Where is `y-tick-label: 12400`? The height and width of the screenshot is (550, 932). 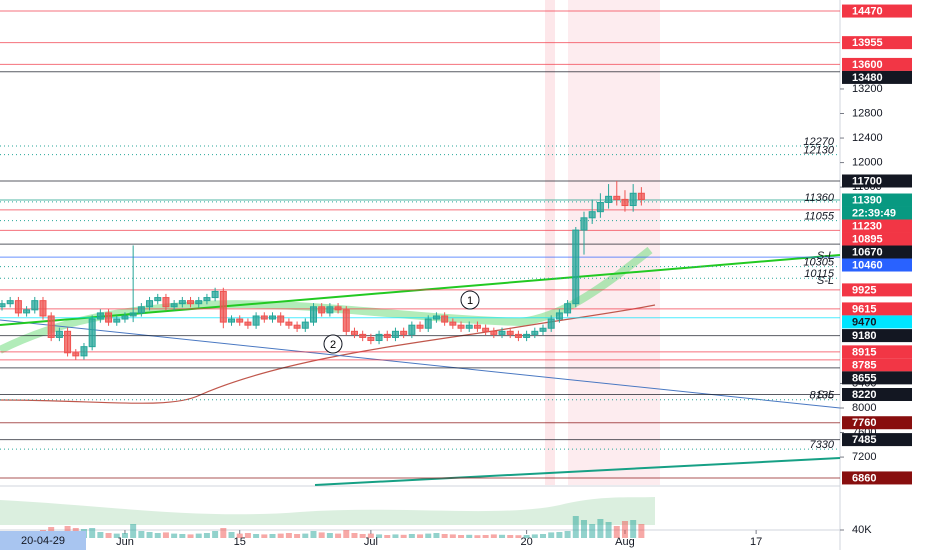
y-tick-label: 12400 is located at coordinates (867, 138).